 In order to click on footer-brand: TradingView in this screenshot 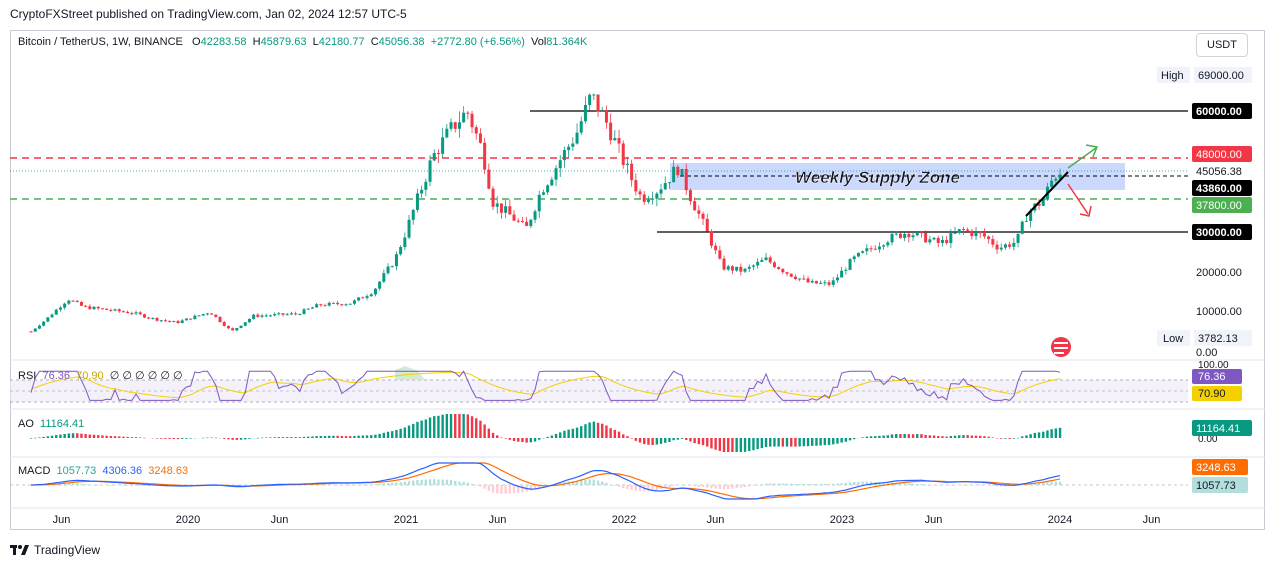, I will do `click(55, 550)`.